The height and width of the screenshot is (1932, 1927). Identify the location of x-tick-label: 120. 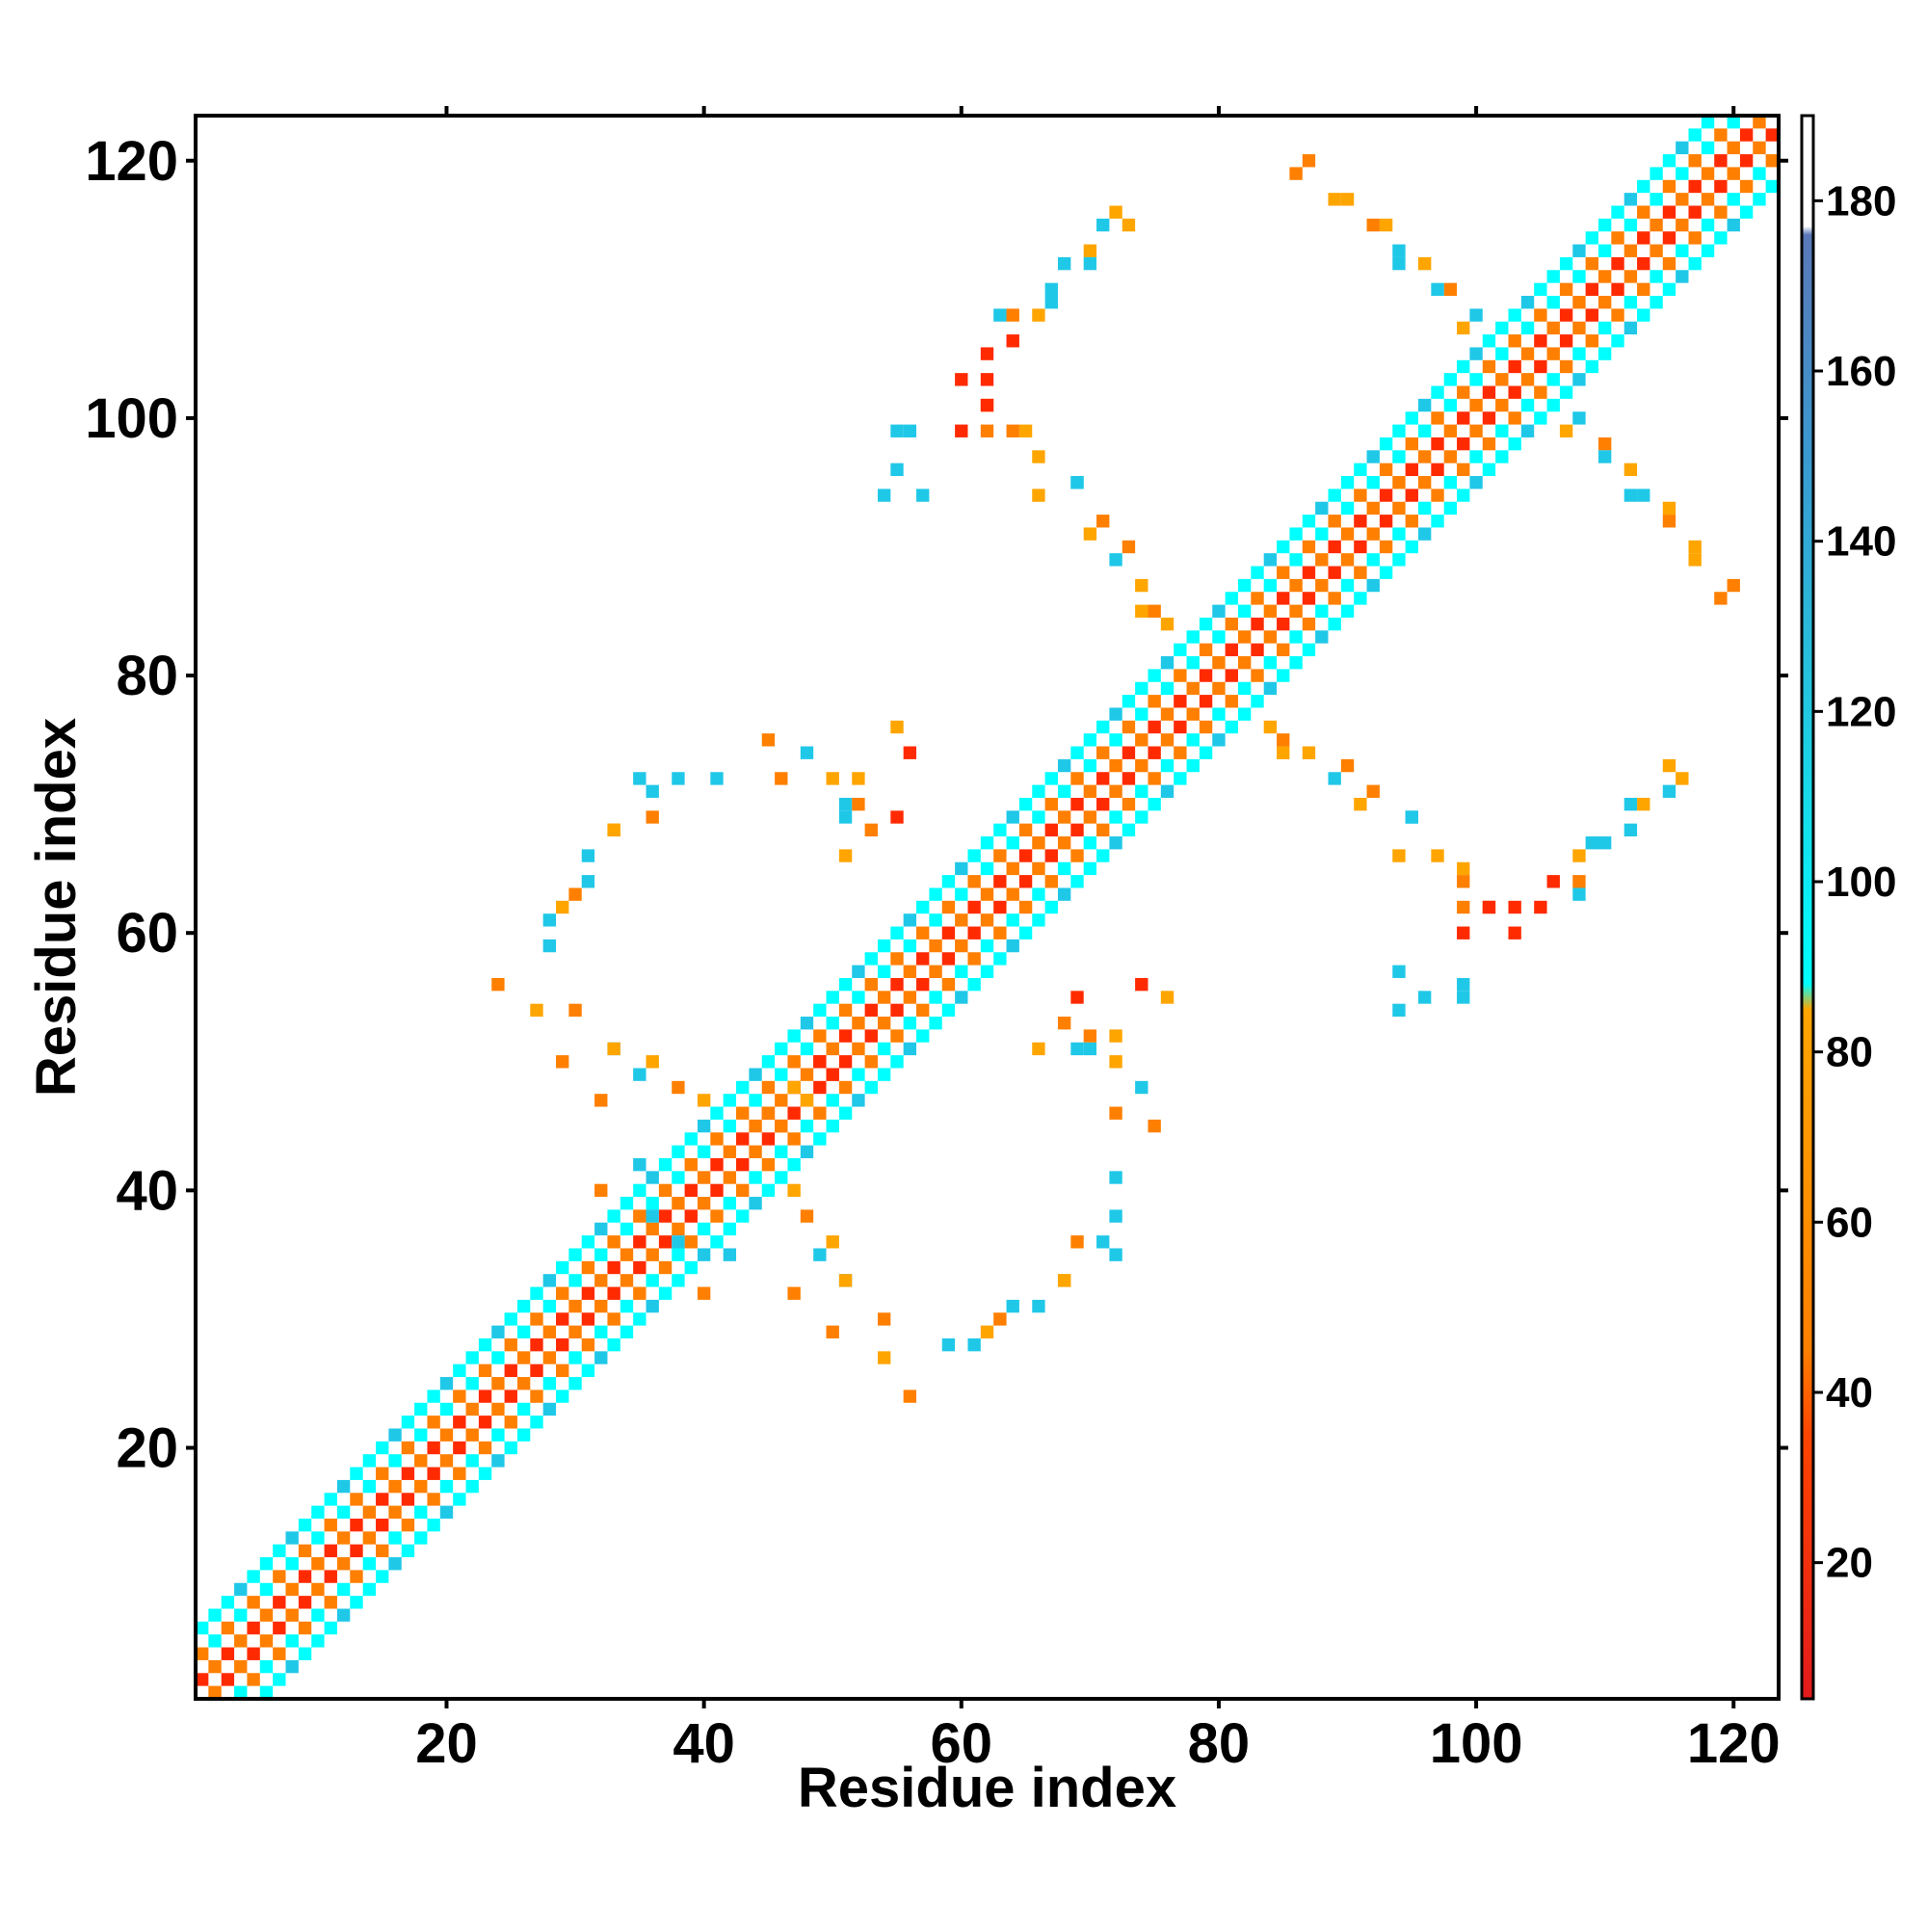
(1734, 1743).